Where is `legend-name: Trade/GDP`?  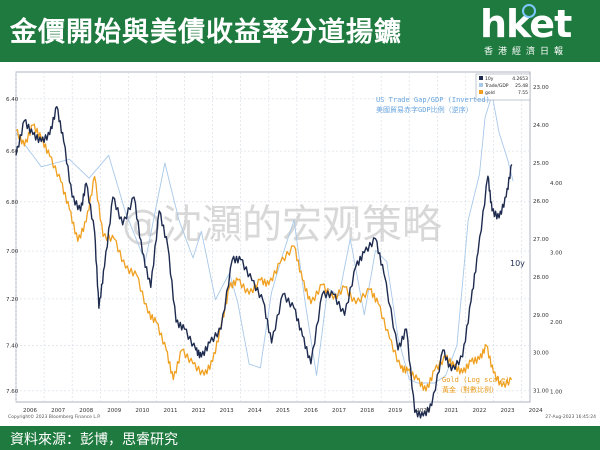
legend-name: Trade/GDP is located at coordinates (496, 86).